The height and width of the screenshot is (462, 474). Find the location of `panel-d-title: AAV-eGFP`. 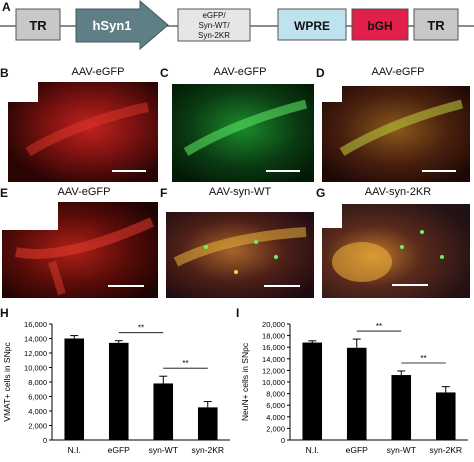

panel-d-title: AAV-eGFP is located at coordinates (398, 72).